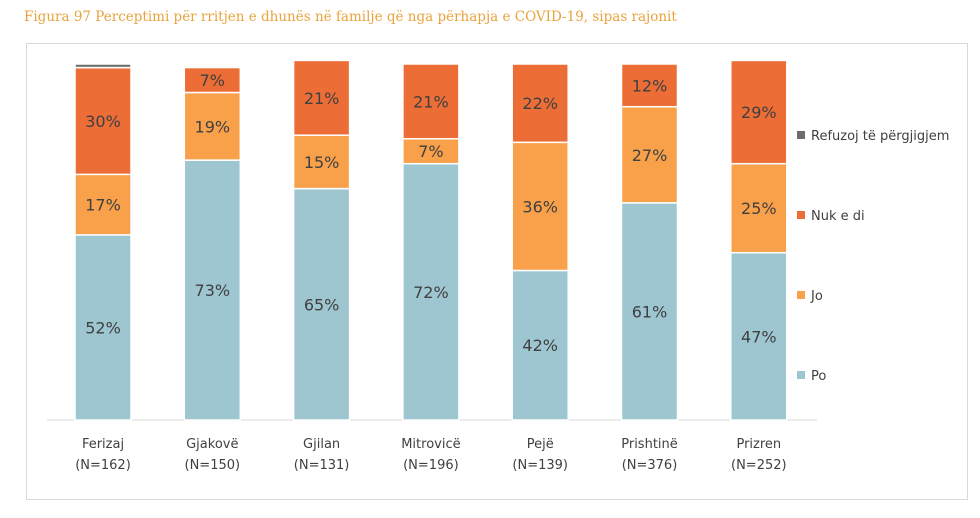 The height and width of the screenshot is (518, 980). I want to click on category-label-prishtine: Prishtinë, so click(649, 444).